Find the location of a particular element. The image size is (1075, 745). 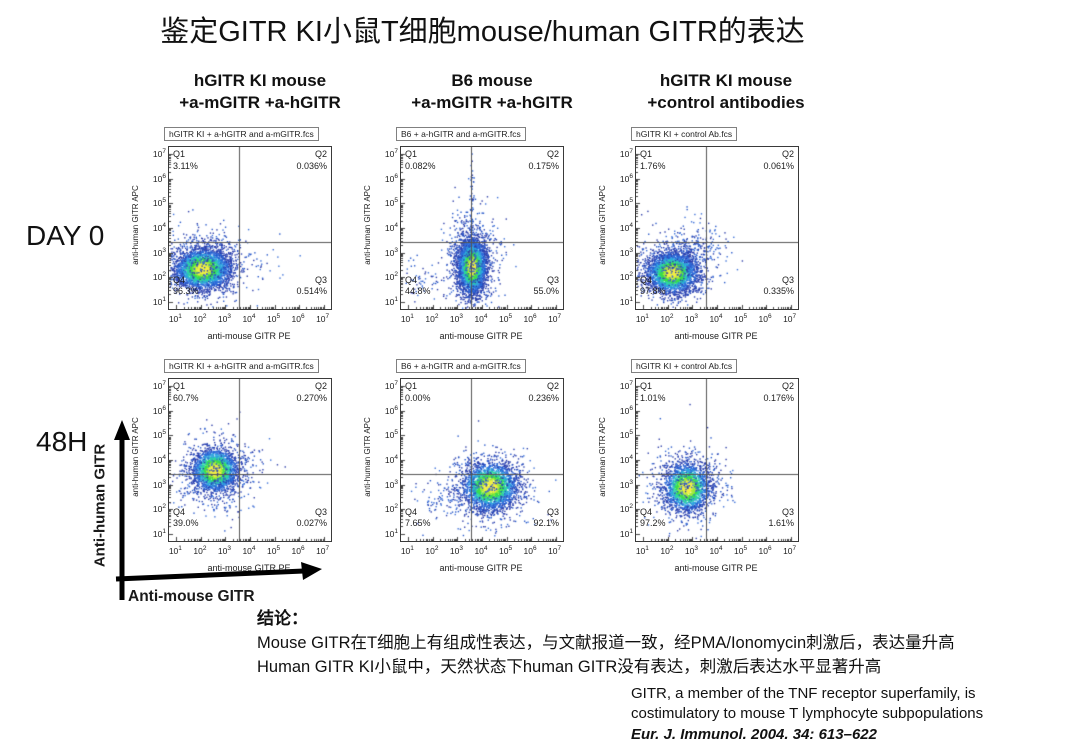

quadrant-label-q2: Q2 0.270% is located at coordinates (311, 392).